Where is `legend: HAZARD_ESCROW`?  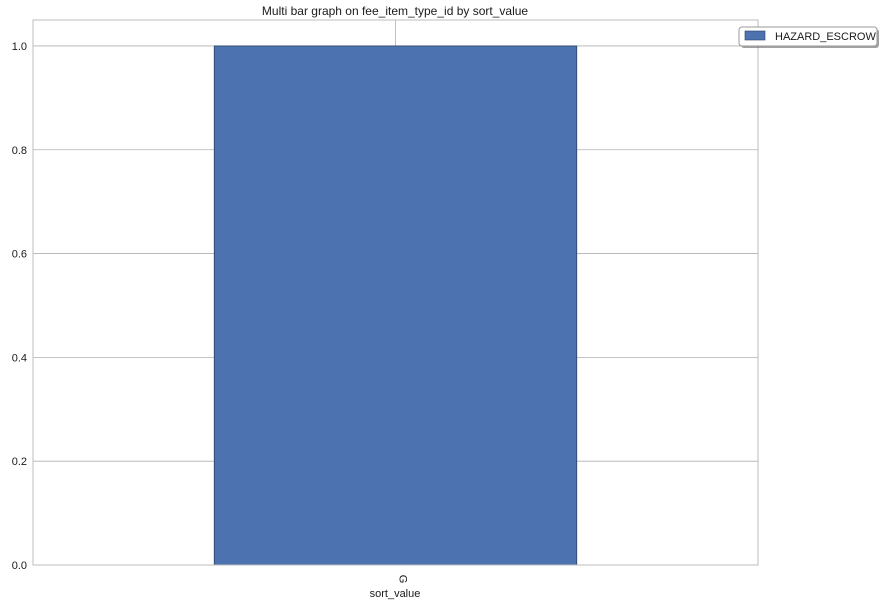
legend: HAZARD_ESCROW is located at coordinates (808, 37).